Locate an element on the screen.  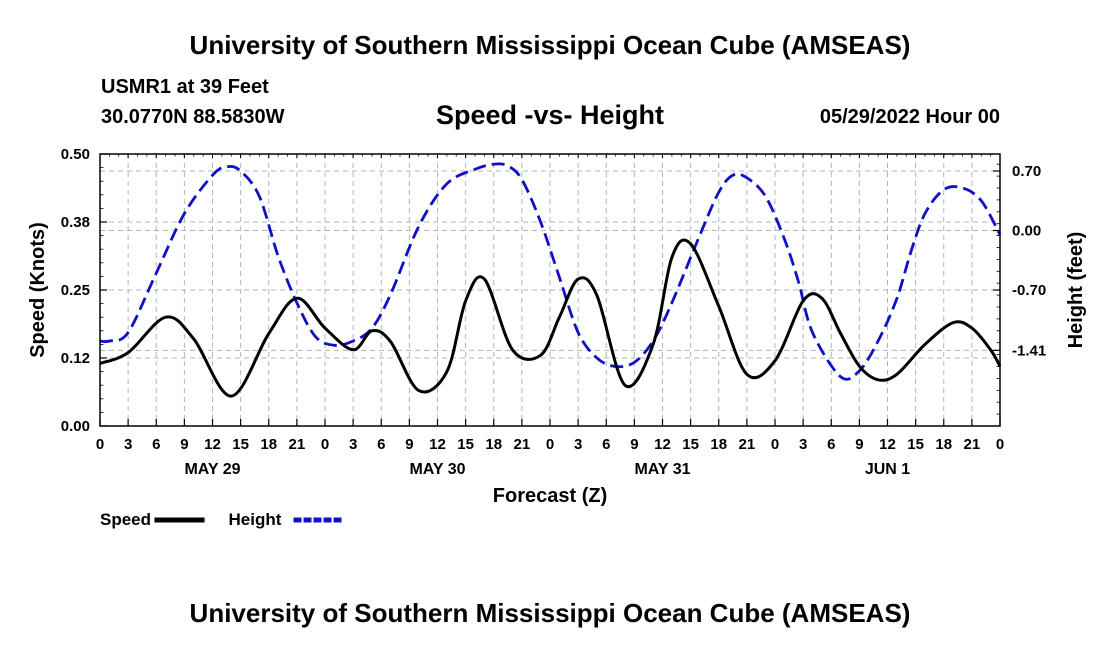
forecast-datetime: 05/29/2022 Hour 00 is located at coordinates (909, 117).